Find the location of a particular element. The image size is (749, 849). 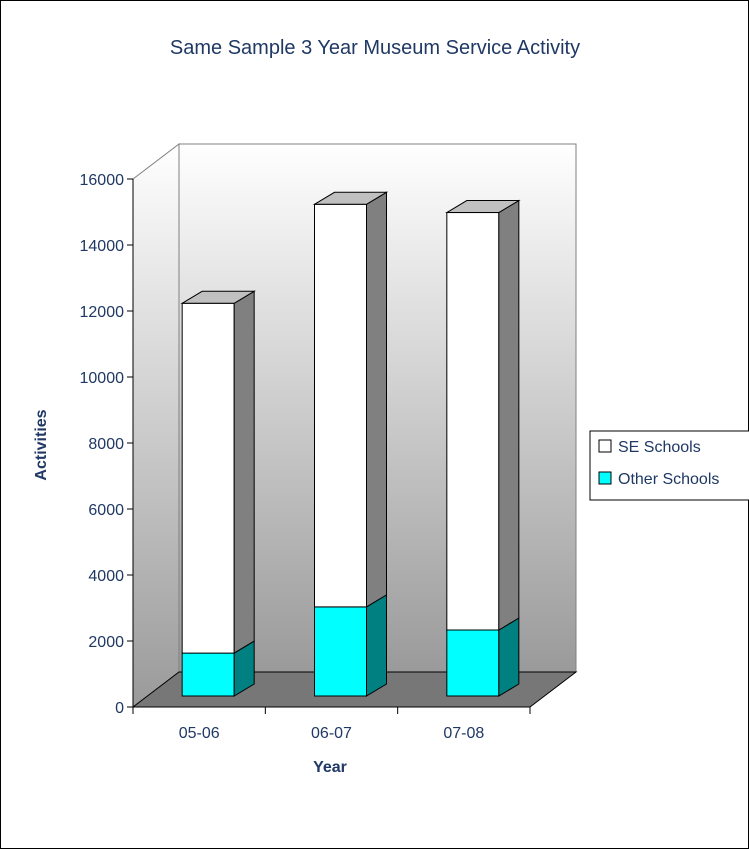

bar-07-08-other-schools-front is located at coordinates (473, 663).